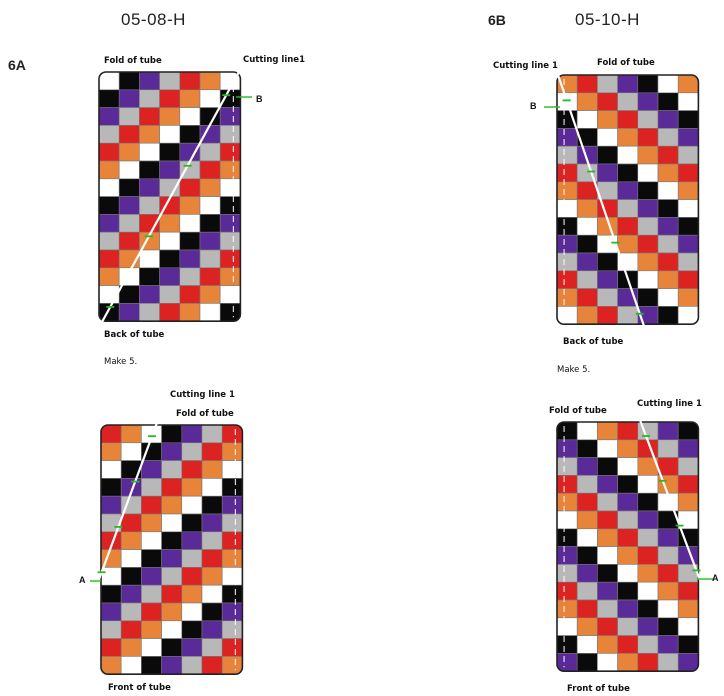 This screenshot has height=696, width=724. I want to click on quilt-block-6b-back, so click(622, 202).